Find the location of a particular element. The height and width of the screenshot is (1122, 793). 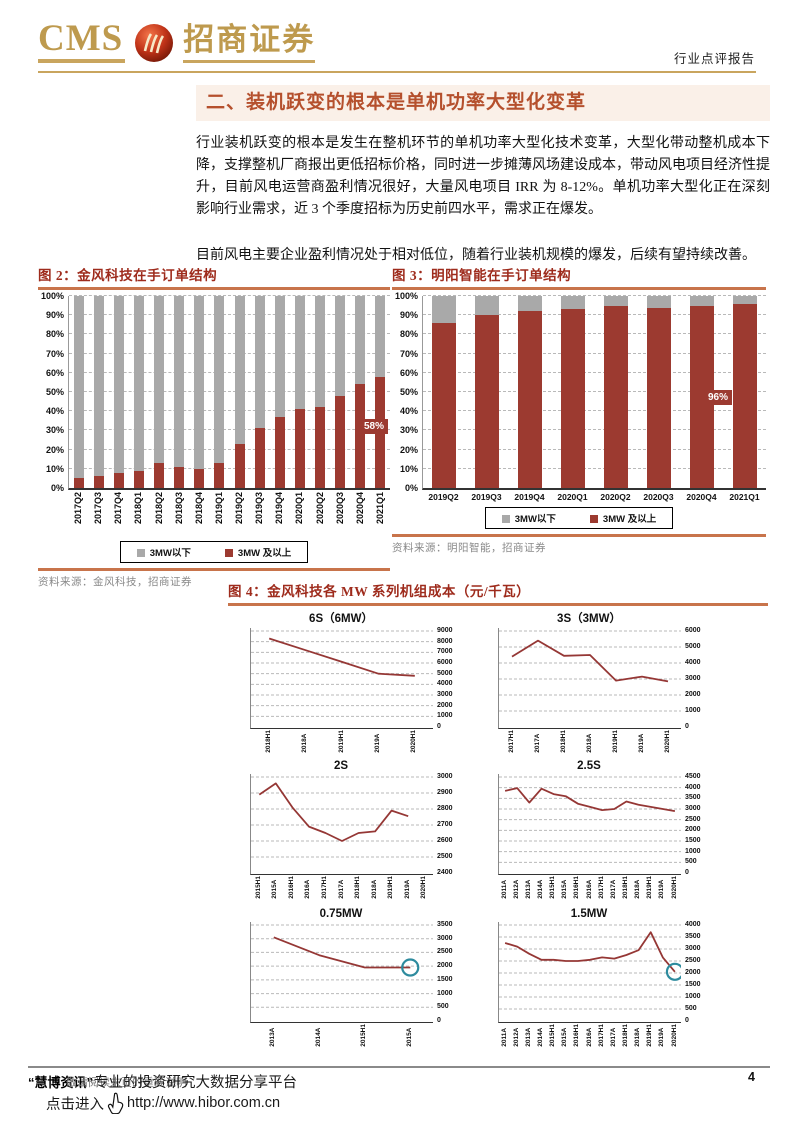

x-tick-label: 2019Q2 is located at coordinates (239, 508).